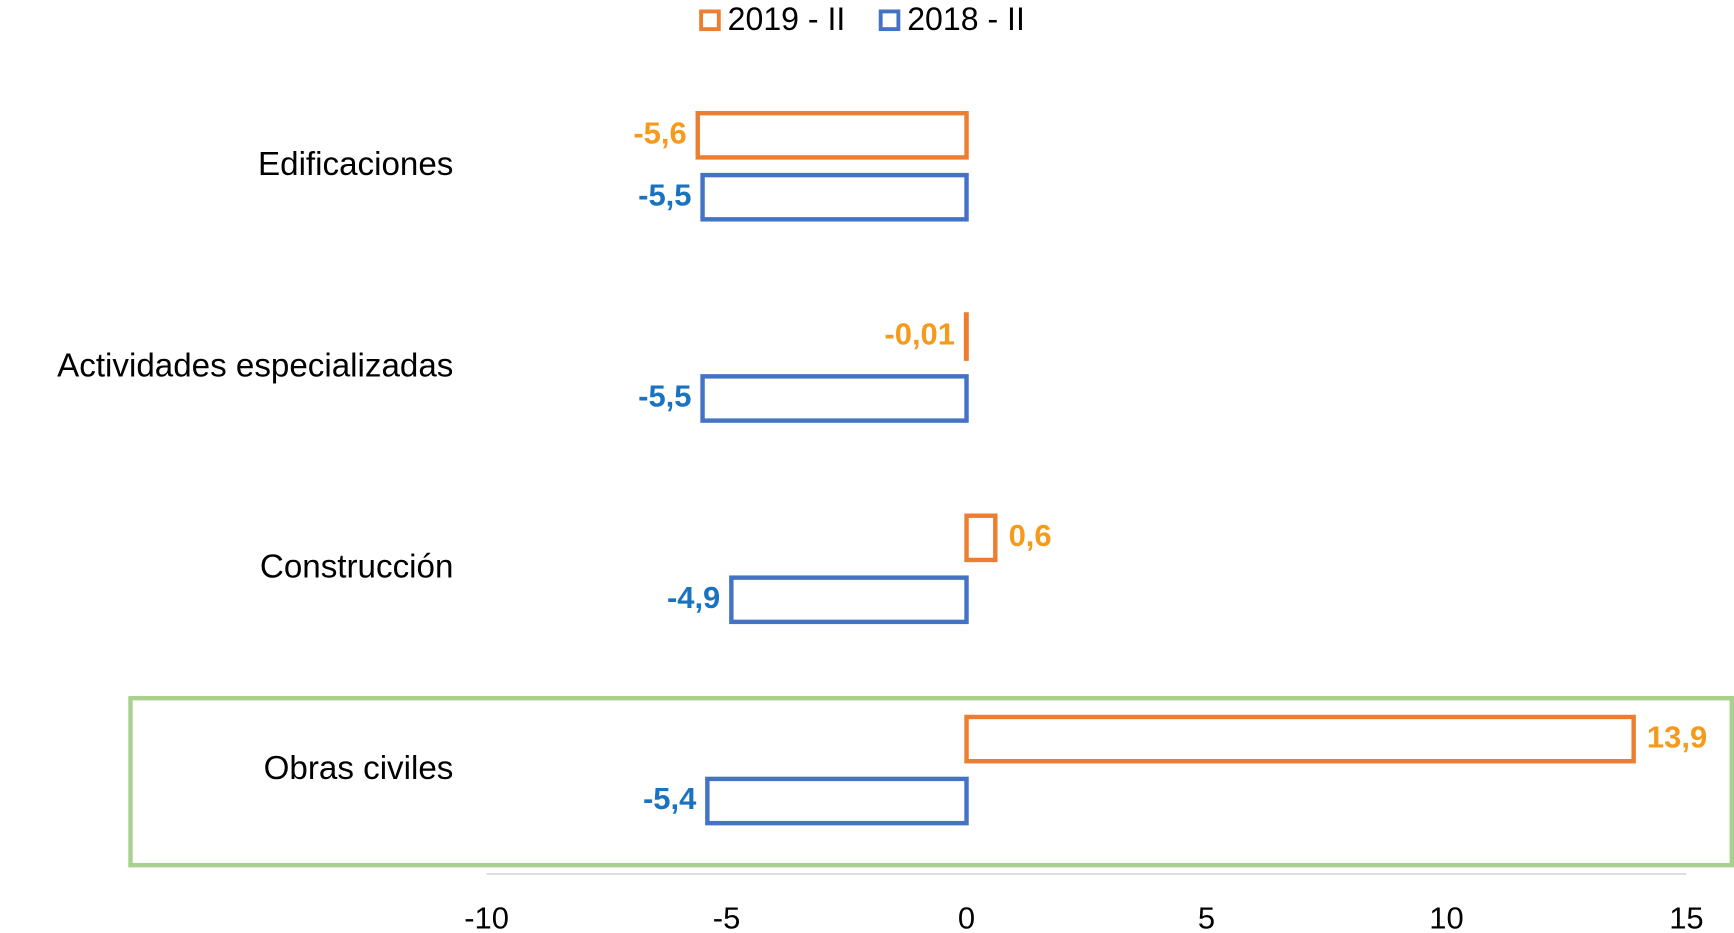 The image size is (1734, 933). What do you see at coordinates (1686, 917) in the screenshot?
I see `x-tick-label: 15` at bounding box center [1686, 917].